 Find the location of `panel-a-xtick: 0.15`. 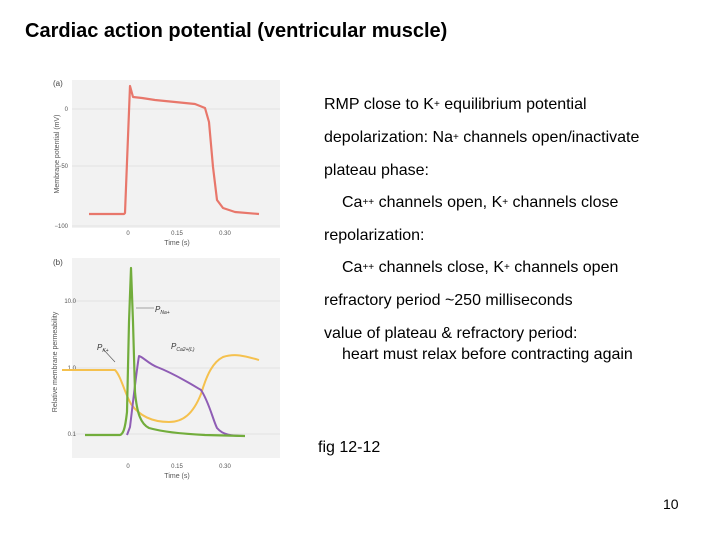

panel-a-xtick: 0.15 is located at coordinates (177, 234).